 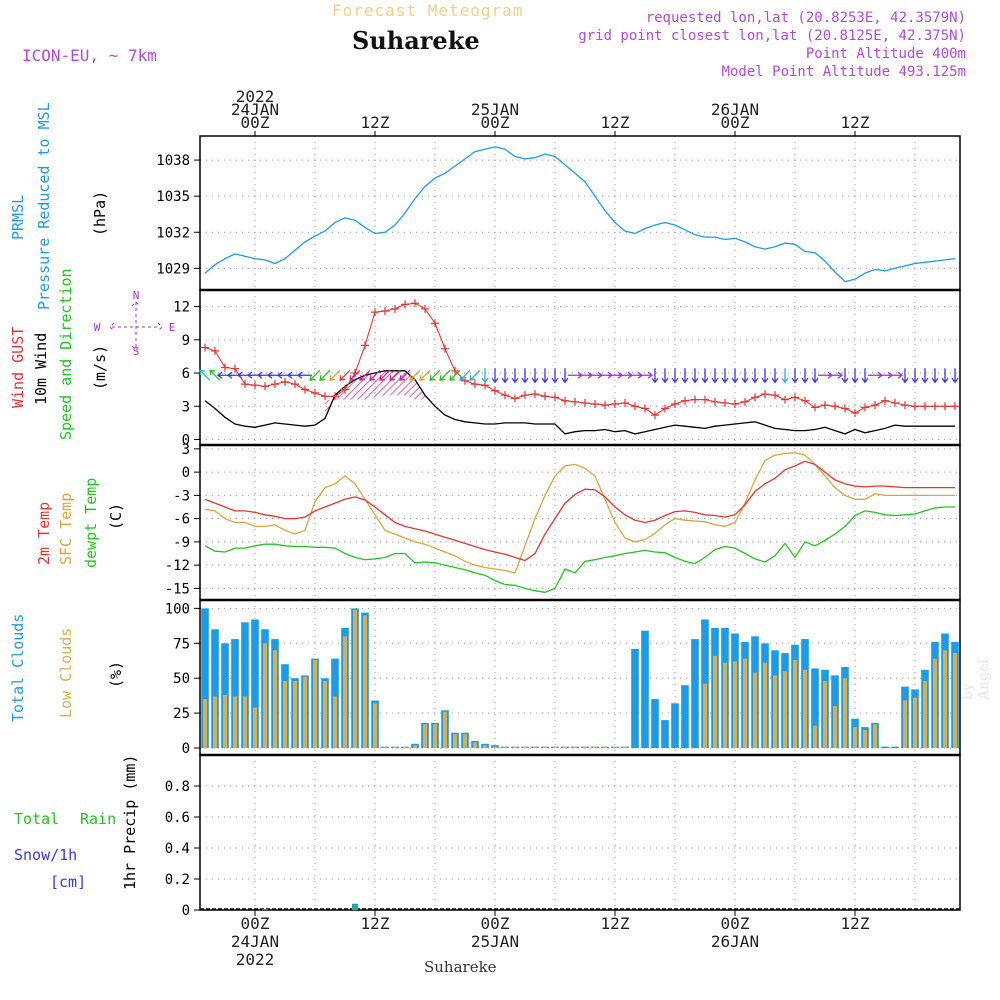 I want to click on requested-coords: requested lon,lat (20.8253E, 42.3579N), so click(x=805, y=18).